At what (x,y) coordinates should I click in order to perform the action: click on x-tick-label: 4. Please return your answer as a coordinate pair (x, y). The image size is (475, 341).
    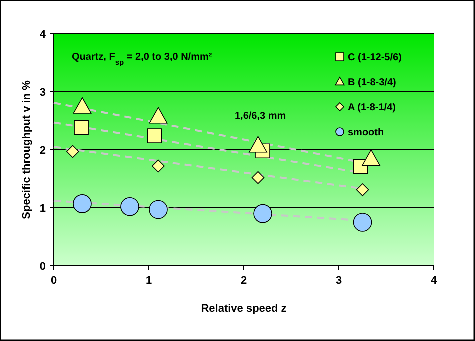
    Looking at the image, I should click on (434, 281).